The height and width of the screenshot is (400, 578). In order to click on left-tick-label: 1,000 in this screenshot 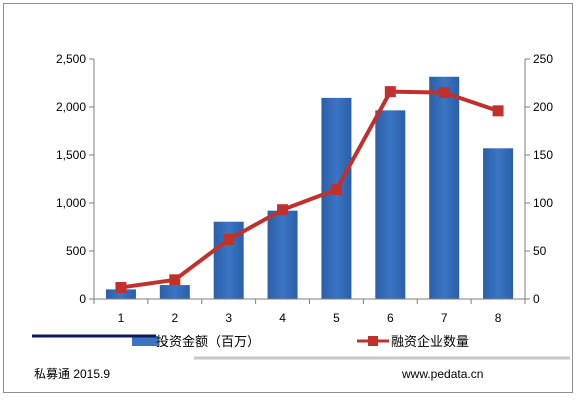, I will do `click(71, 203)`.